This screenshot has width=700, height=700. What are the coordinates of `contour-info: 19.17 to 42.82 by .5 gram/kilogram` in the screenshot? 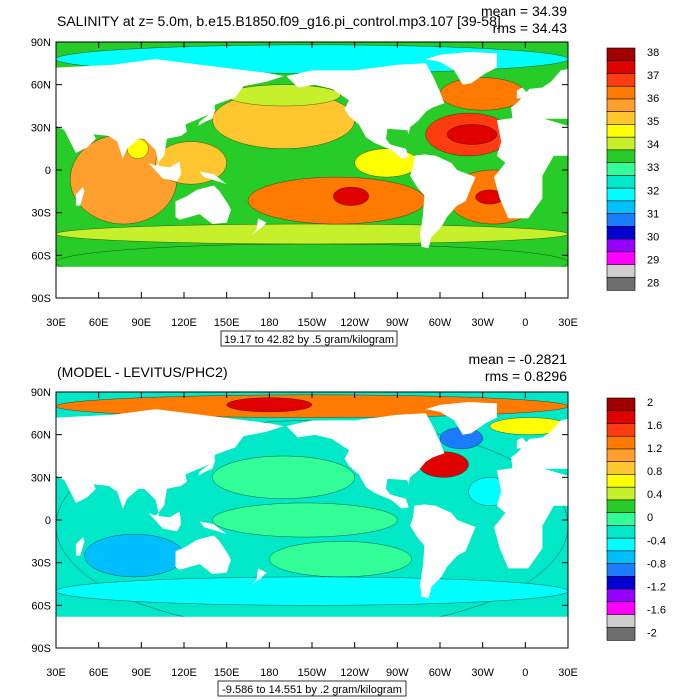 It's located at (309, 340).